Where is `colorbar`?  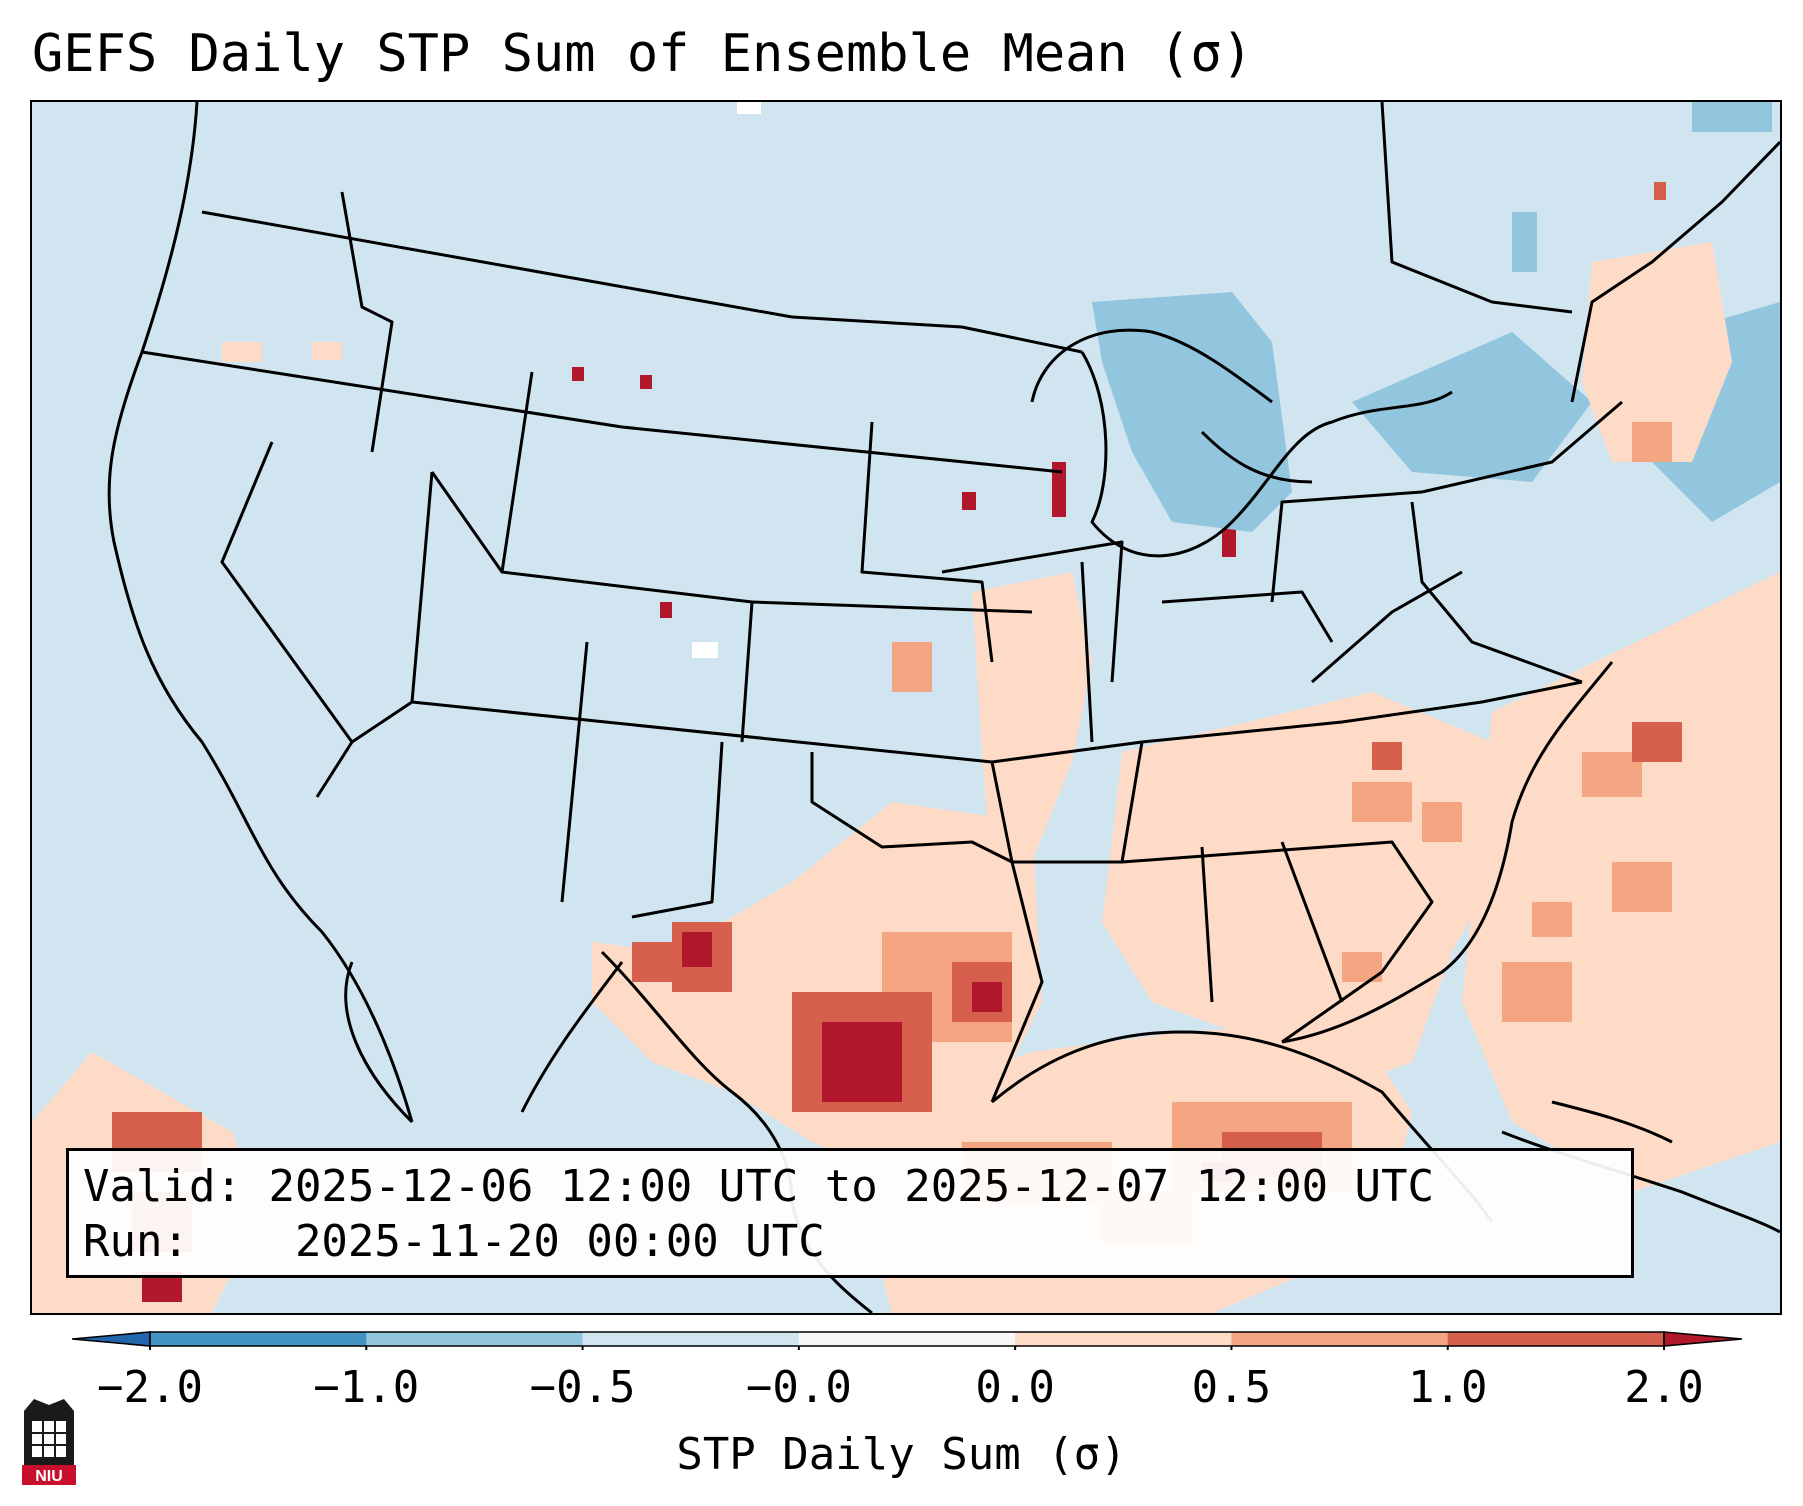
colorbar is located at coordinates (907, 1340).